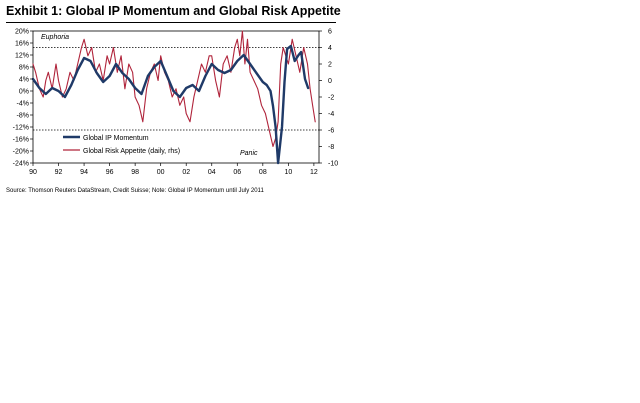 The width and height of the screenshot is (640, 403). Describe the element at coordinates (21, 152) in the screenshot. I see `left-tick-label: -20%` at that location.